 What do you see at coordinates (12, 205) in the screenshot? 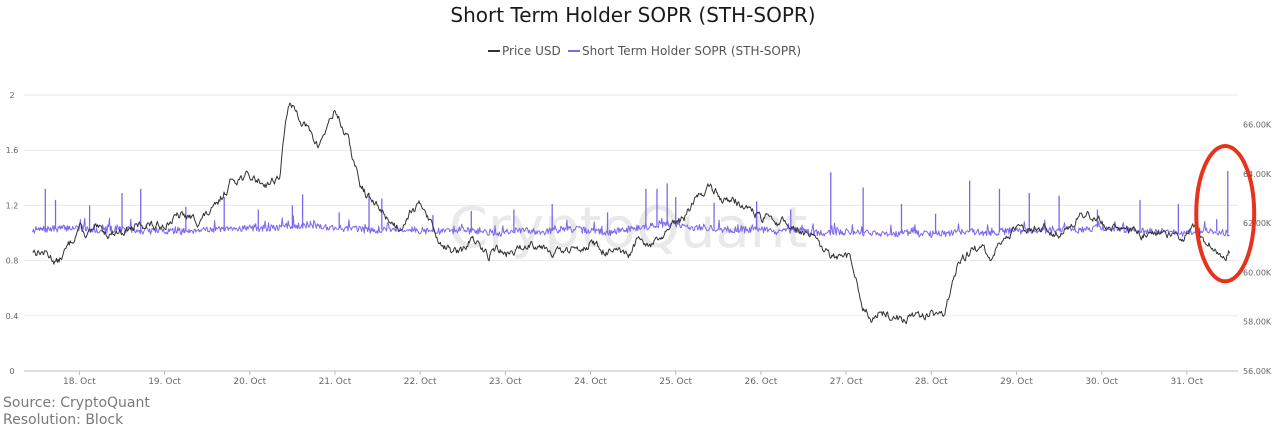
I see `y-left-tick-label: 1.2` at bounding box center [12, 205].